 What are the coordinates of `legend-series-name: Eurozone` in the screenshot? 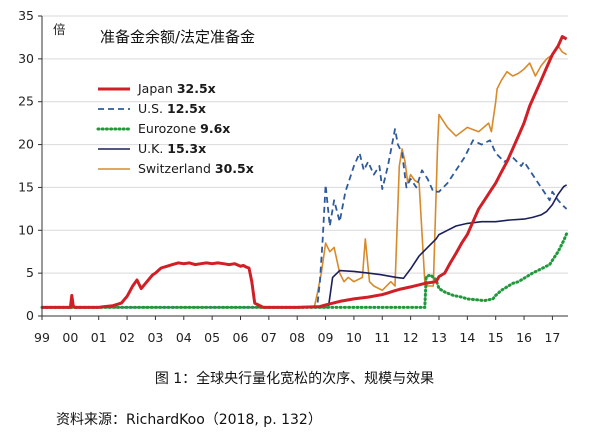 It's located at (169, 128).